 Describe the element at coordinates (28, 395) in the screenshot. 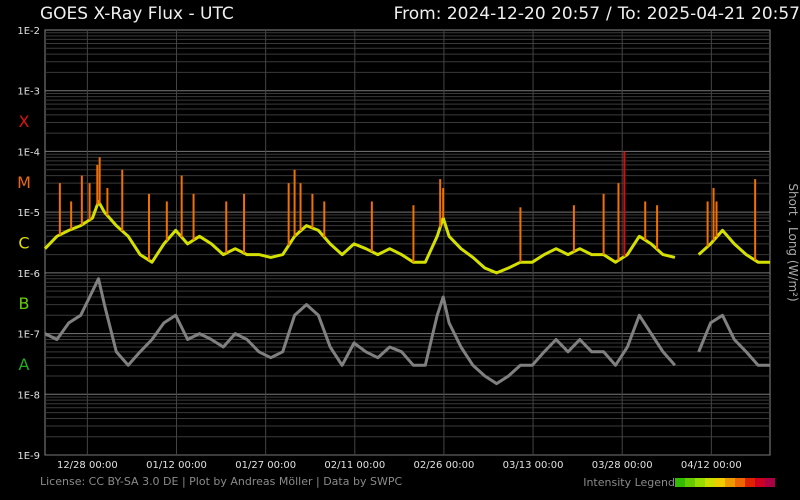

I see `y-tick-label: 1E-8` at that location.